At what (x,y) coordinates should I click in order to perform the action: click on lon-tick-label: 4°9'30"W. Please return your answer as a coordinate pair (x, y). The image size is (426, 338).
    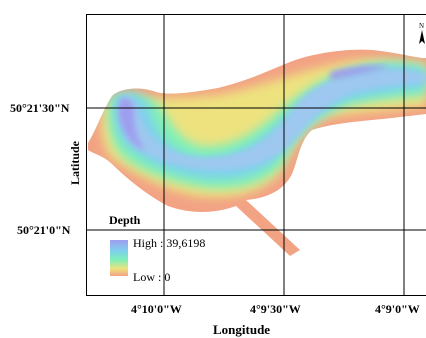
    Looking at the image, I should click on (275, 309).